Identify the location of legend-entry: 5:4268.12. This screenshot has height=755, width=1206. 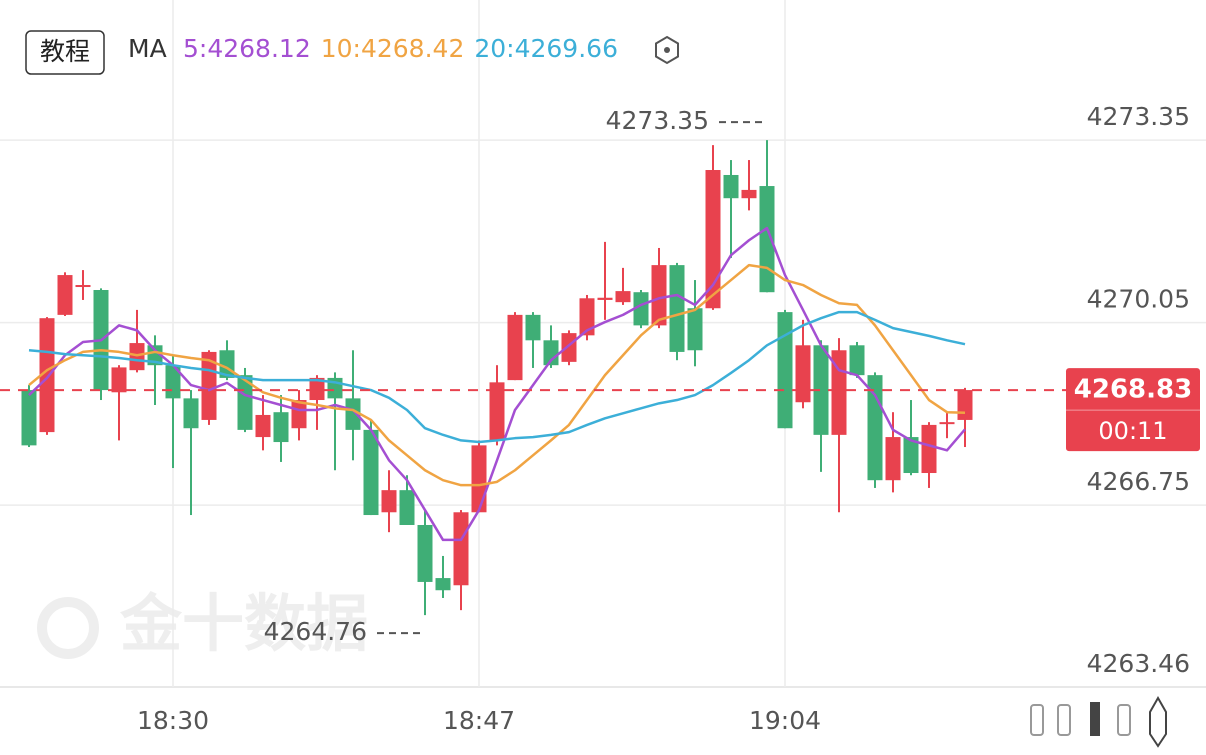
(247, 48).